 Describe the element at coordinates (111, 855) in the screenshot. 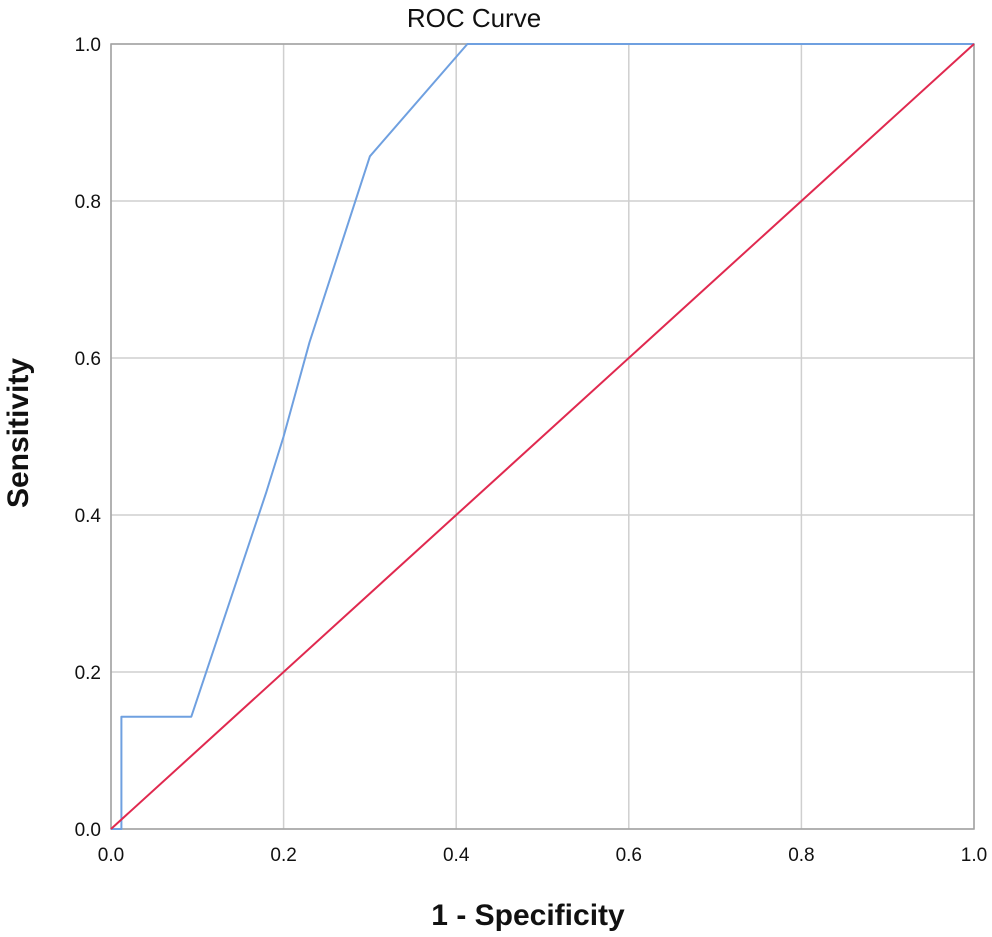

I see `x-tick-label: 0.0` at that location.